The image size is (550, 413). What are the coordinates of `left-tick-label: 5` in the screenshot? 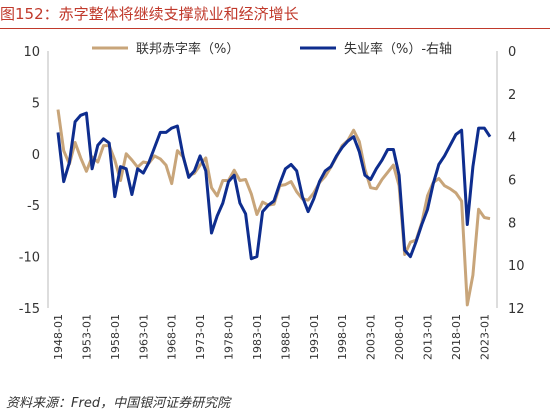 It's located at (36, 103).